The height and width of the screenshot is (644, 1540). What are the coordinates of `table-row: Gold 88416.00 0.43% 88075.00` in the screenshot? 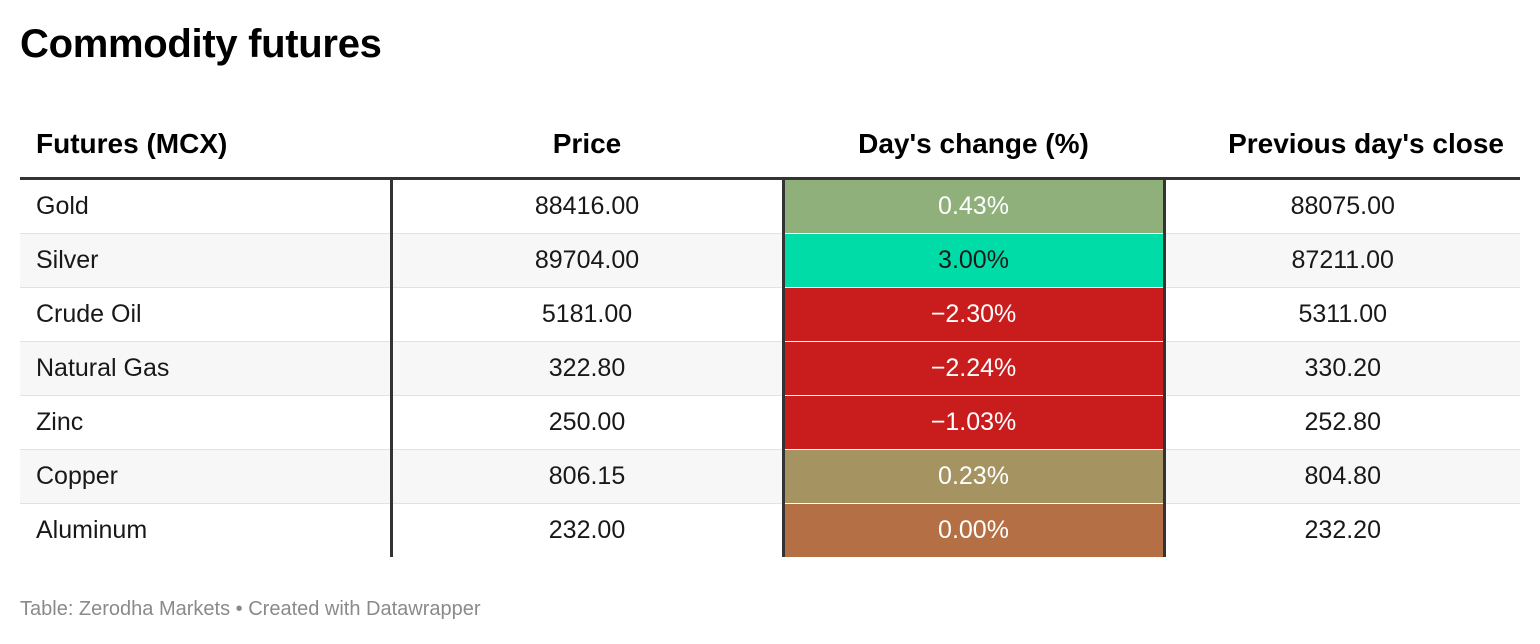 It's located at (770, 206).